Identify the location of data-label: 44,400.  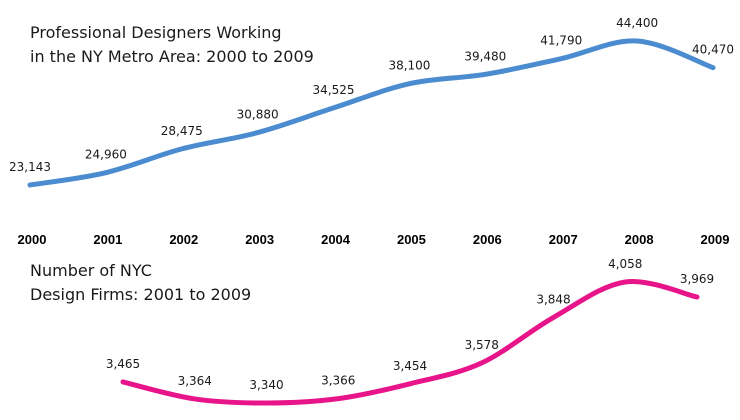
(637, 23).